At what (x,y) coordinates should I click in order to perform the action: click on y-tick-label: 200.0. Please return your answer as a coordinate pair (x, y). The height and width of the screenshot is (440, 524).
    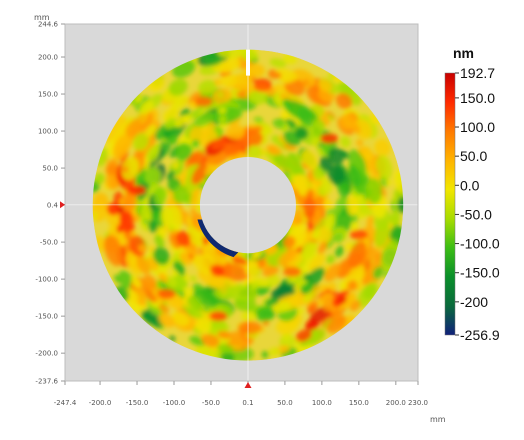
    Looking at the image, I should click on (48, 58).